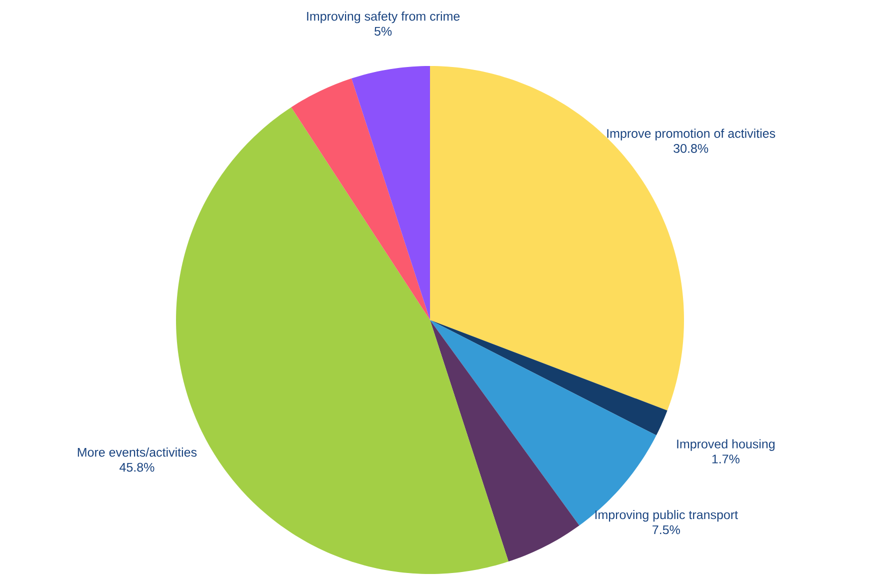  What do you see at coordinates (137, 452) in the screenshot?
I see `slice-label: More events/activities` at bounding box center [137, 452].